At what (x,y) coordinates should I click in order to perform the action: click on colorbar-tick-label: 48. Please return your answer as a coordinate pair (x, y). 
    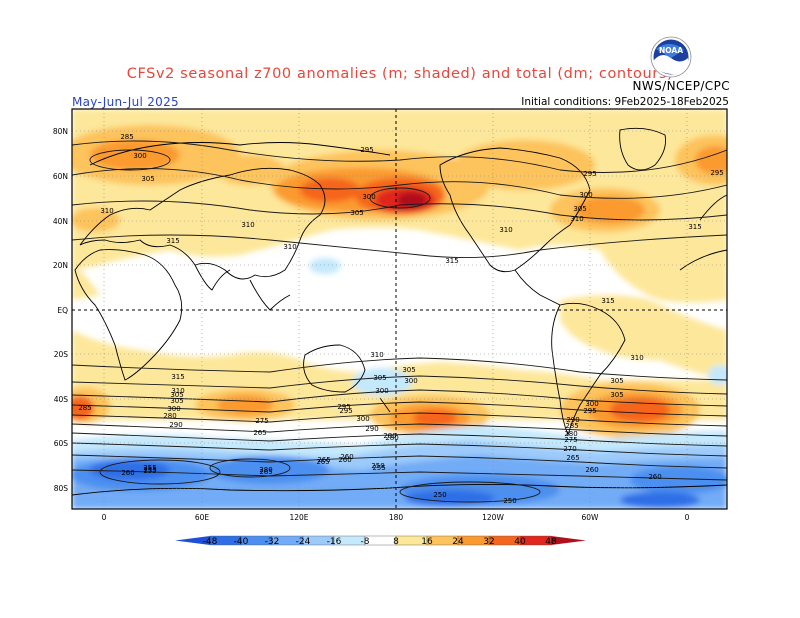
    Looking at the image, I should click on (551, 542).